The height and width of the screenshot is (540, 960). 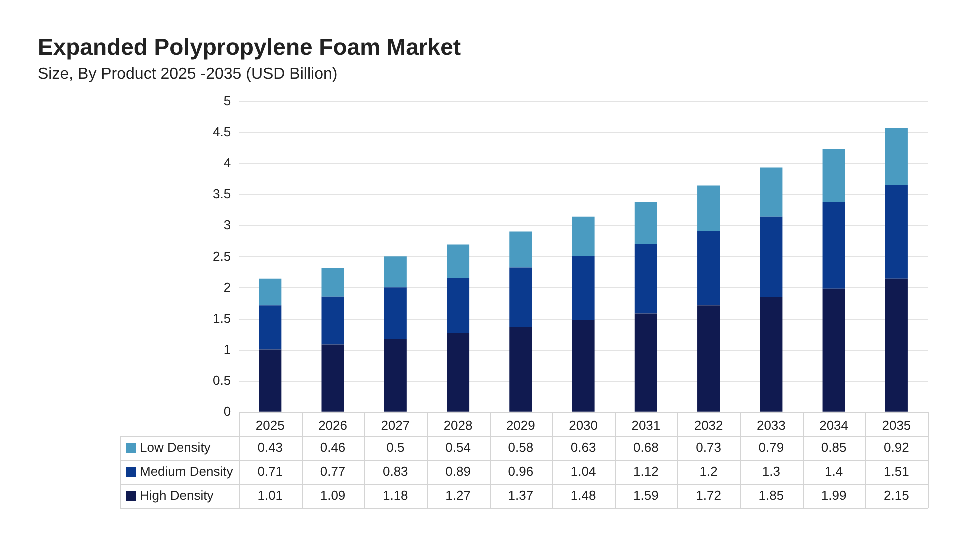 What do you see at coordinates (458, 447) in the screenshot?
I see `data-label: 0.54` at bounding box center [458, 447].